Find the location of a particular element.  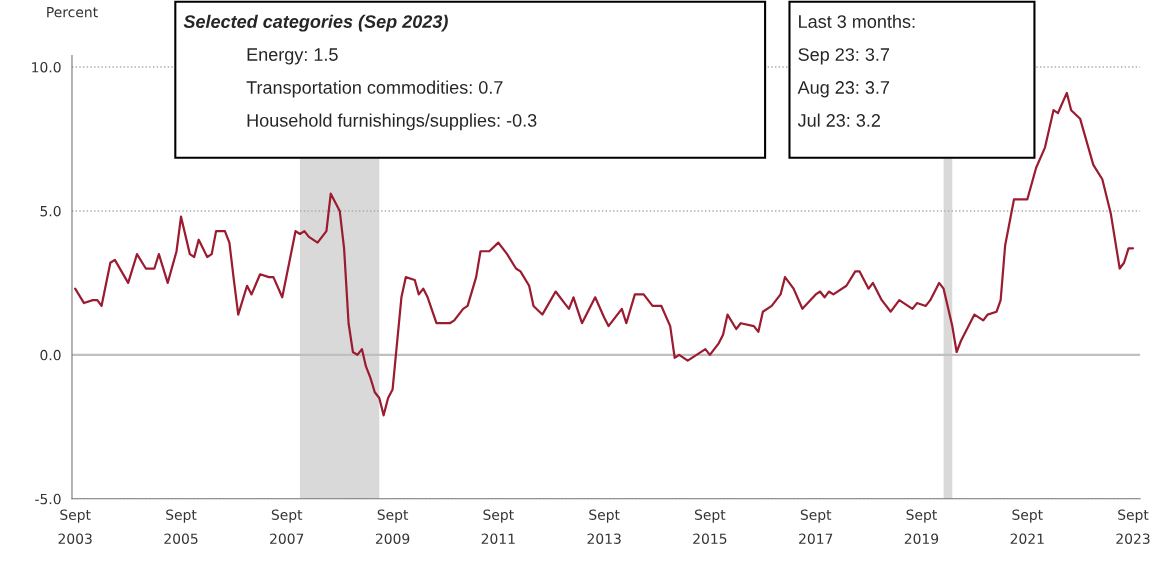

y-tick-label: -5.0 is located at coordinates (48, 499).